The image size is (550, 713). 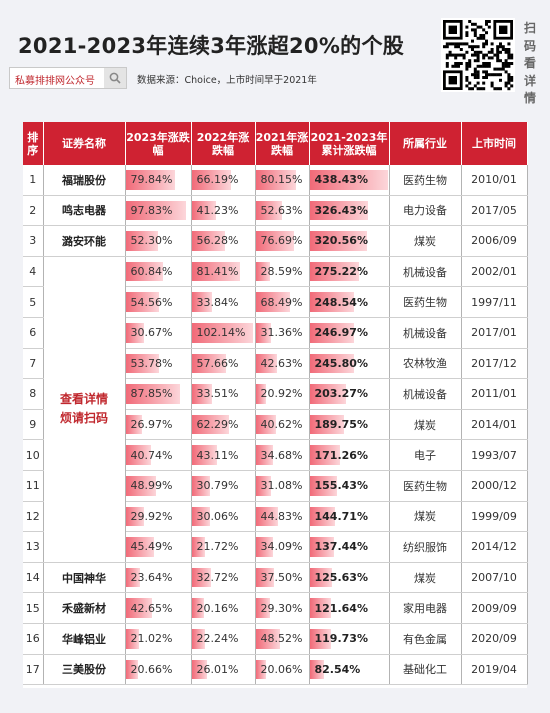 I want to click on cell-value: 28.59%, so click(x=281, y=272).